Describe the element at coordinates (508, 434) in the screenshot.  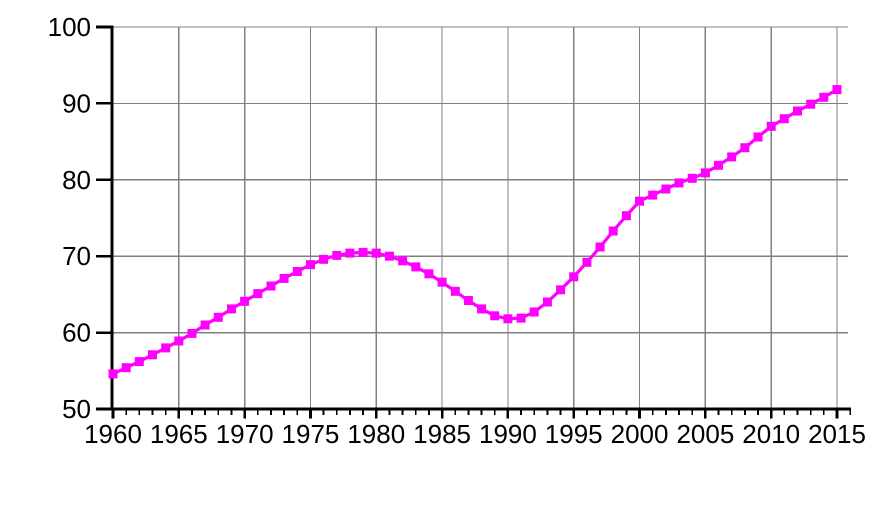
I see `x-tick-label: 1990` at that location.